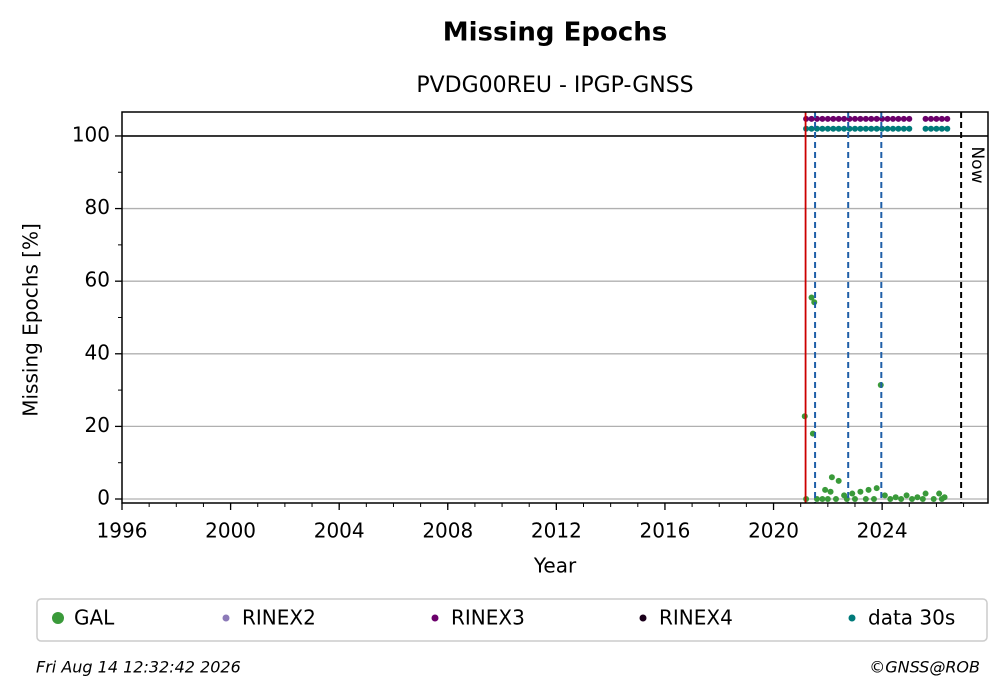 The height and width of the screenshot is (699, 1008). I want to click on legend-box, so click(512, 620).